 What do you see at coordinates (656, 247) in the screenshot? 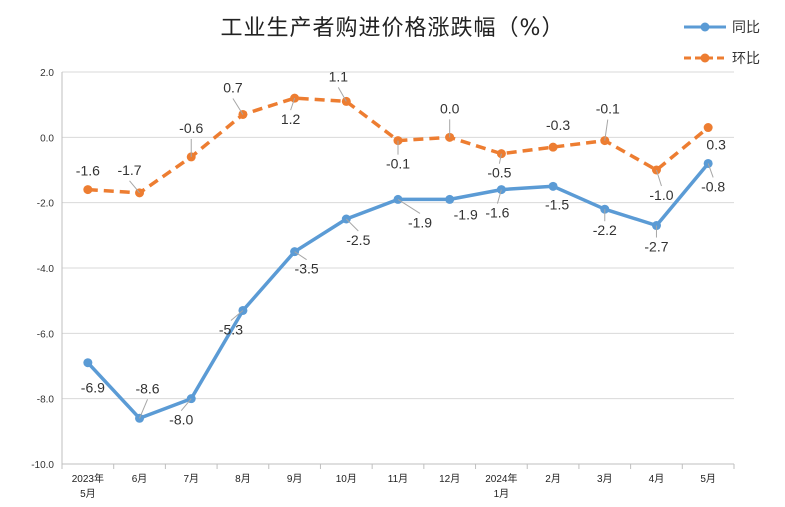
I see `data-label-yoy: -2.7` at bounding box center [656, 247].